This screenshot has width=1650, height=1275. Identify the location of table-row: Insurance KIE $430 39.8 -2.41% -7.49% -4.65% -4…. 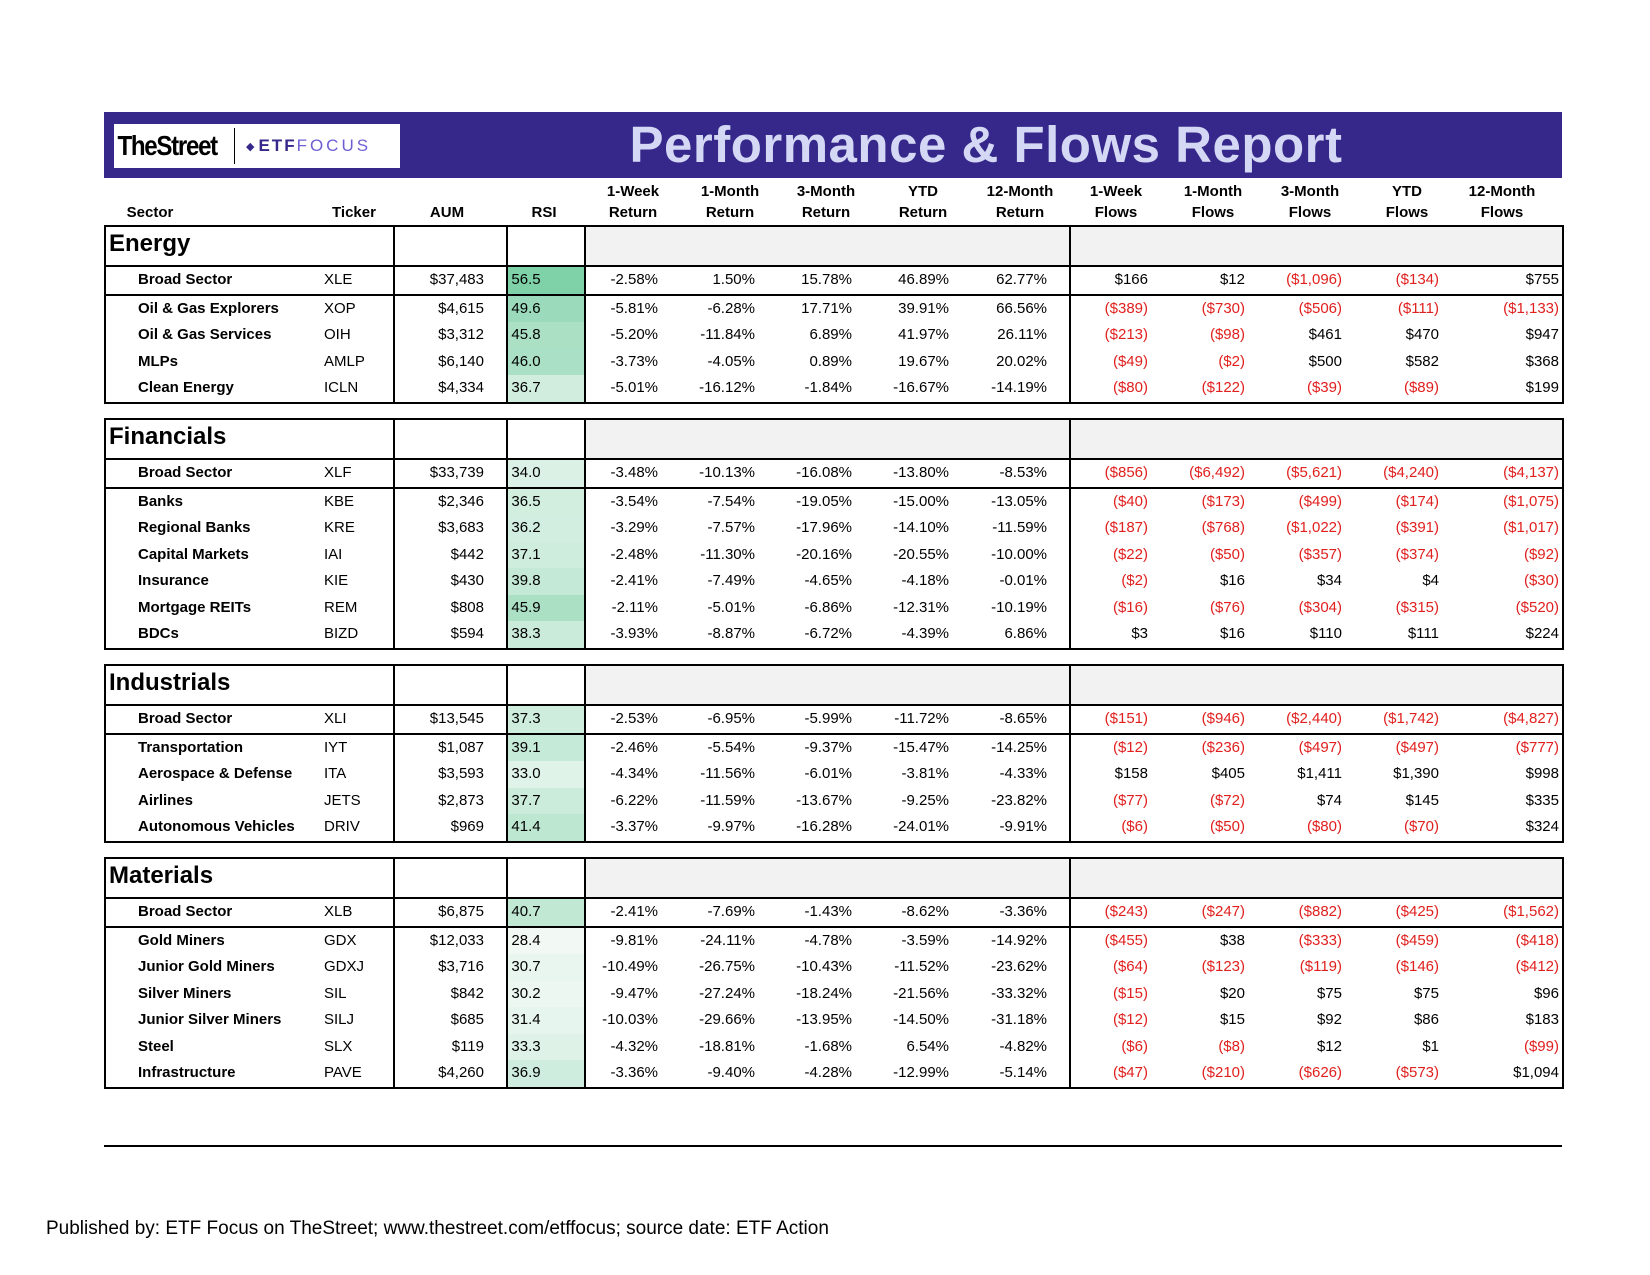
(834, 581).